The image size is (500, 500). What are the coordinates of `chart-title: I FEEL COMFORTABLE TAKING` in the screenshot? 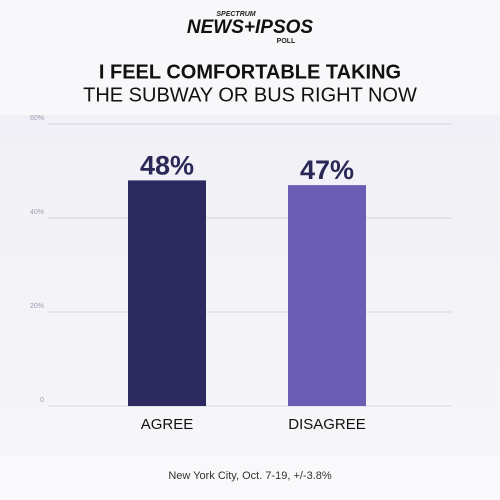 It's located at (250, 72).